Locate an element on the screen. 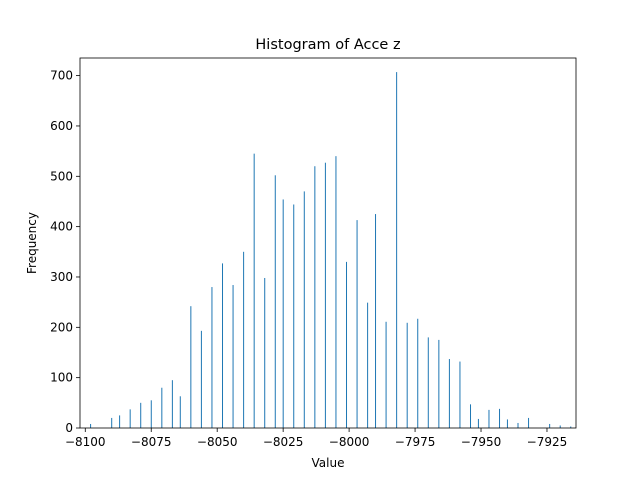 The width and height of the screenshot is (640, 484). y-tick-label: 200 is located at coordinates (61, 327).